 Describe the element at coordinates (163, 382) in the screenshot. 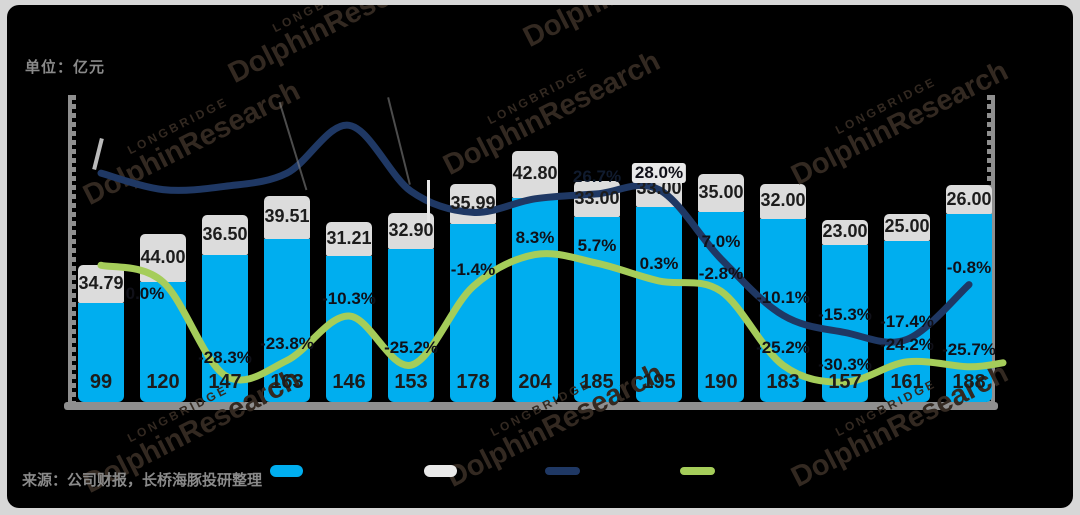

I see `bar-value-label: 120` at that location.